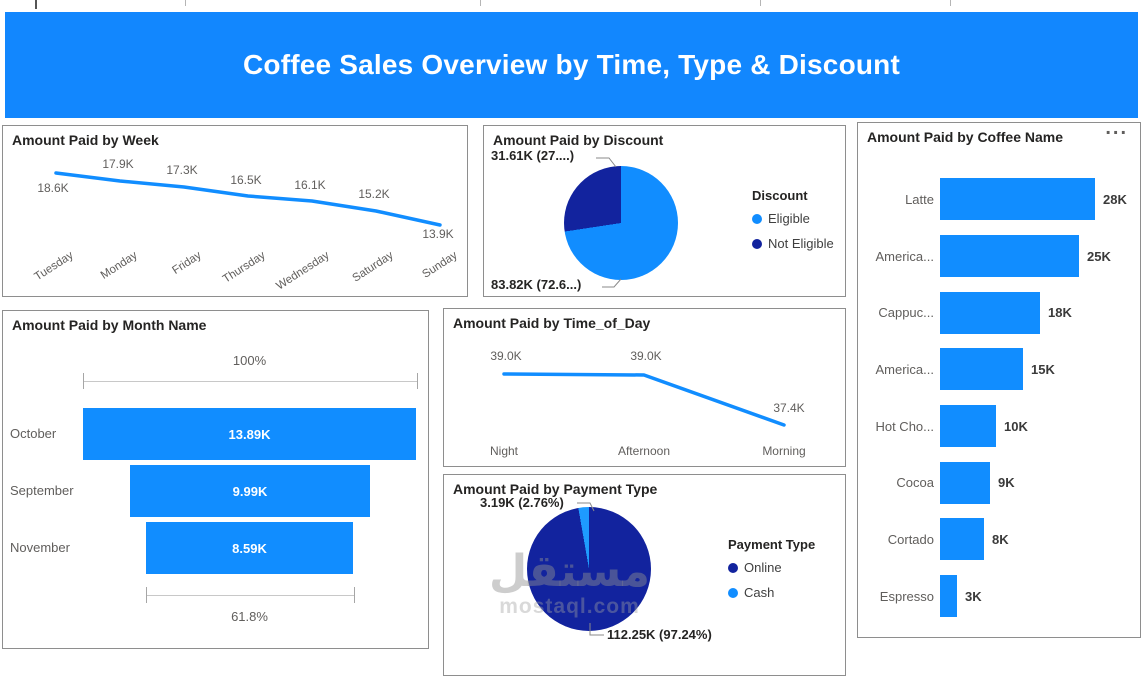 This screenshot has width=1143, height=676. I want to click on bar-espresso, so click(948, 596).